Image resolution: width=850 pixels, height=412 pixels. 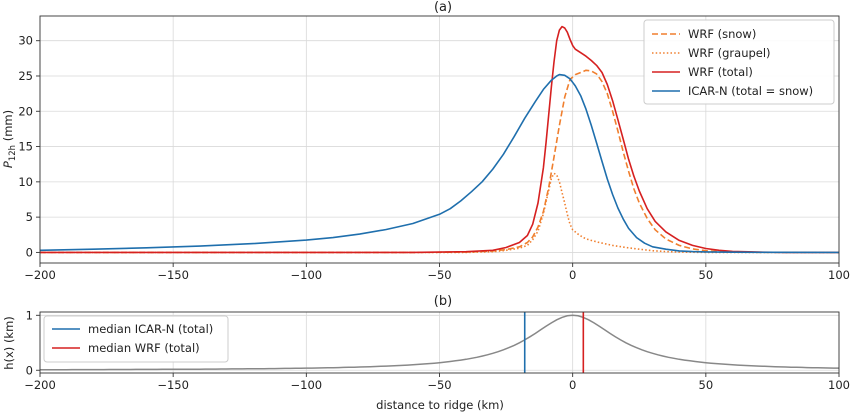 What do you see at coordinates (29, 217) in the screenshot?
I see `y-tick-label: 5` at bounding box center [29, 217].